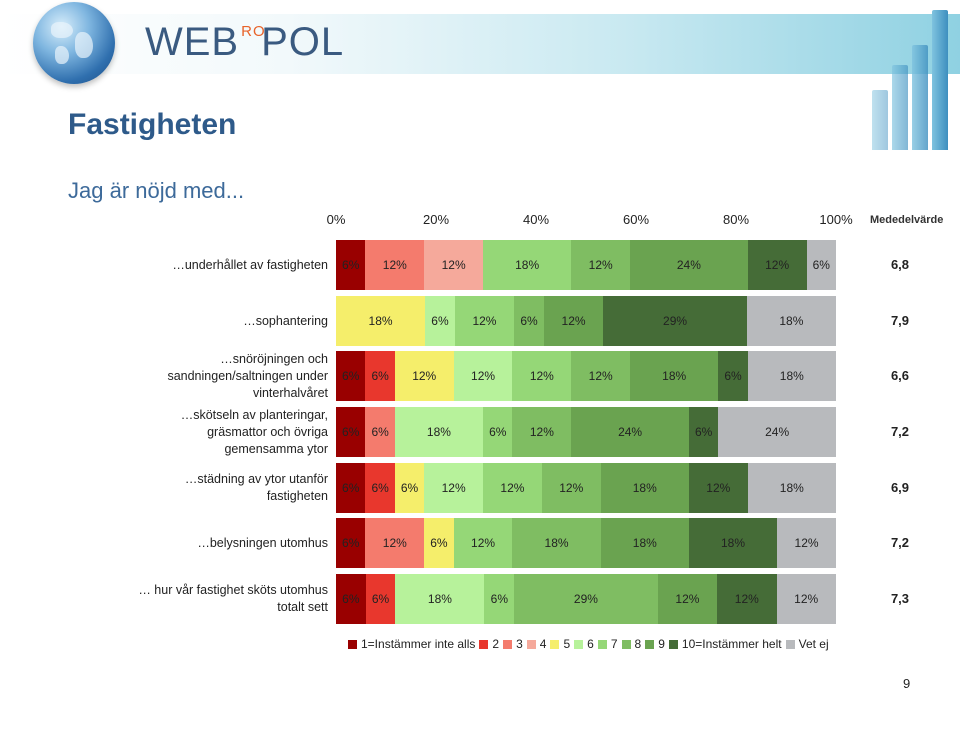 Image resolution: width=960 pixels, height=736 pixels. Describe the element at coordinates (480, 44) in the screenshot. I see `header-band` at that location.